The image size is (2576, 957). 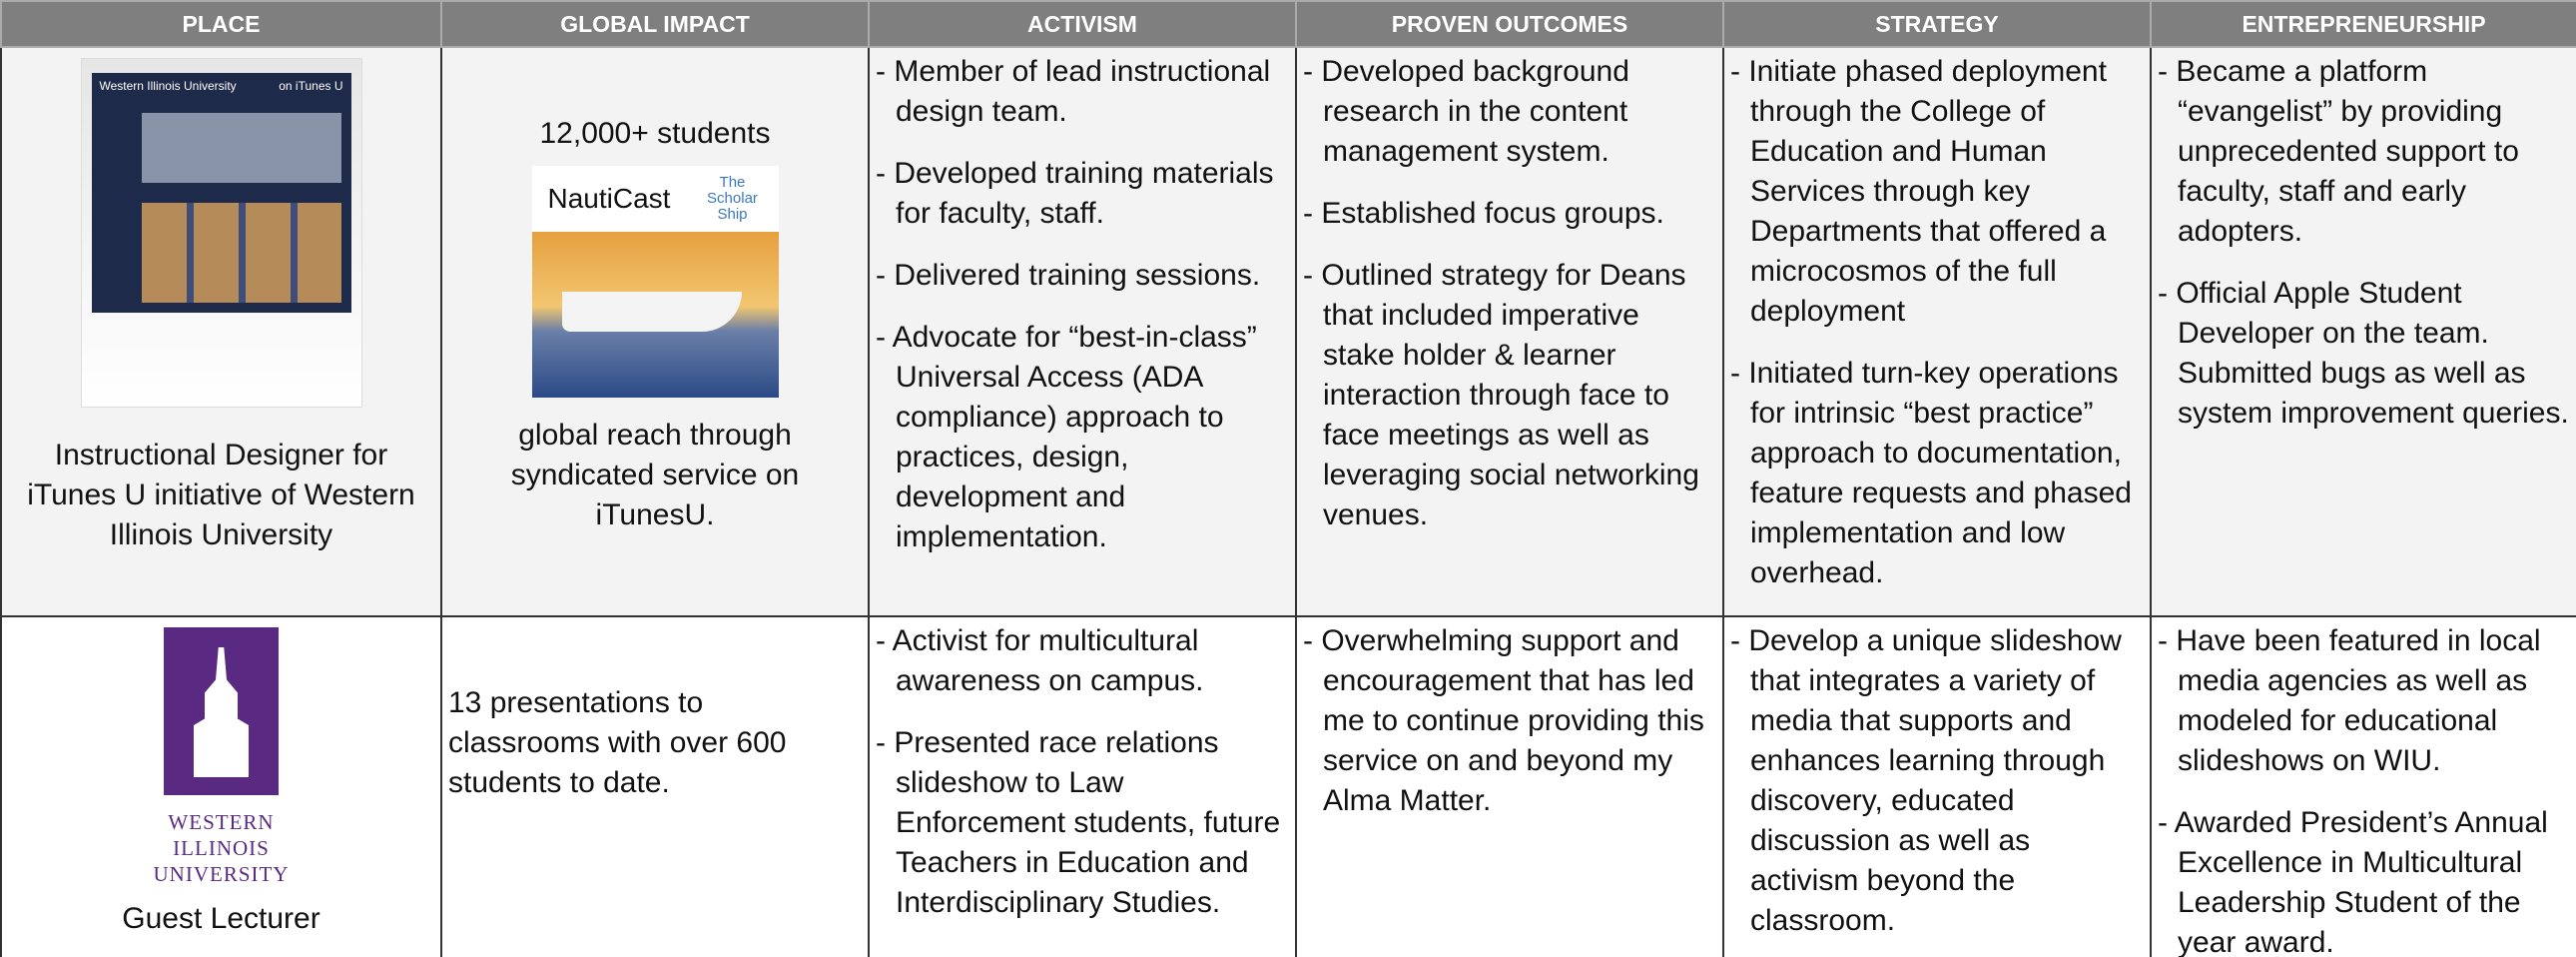 What do you see at coordinates (222, 918) in the screenshot?
I see `caption: Guest Lecturer` at bounding box center [222, 918].